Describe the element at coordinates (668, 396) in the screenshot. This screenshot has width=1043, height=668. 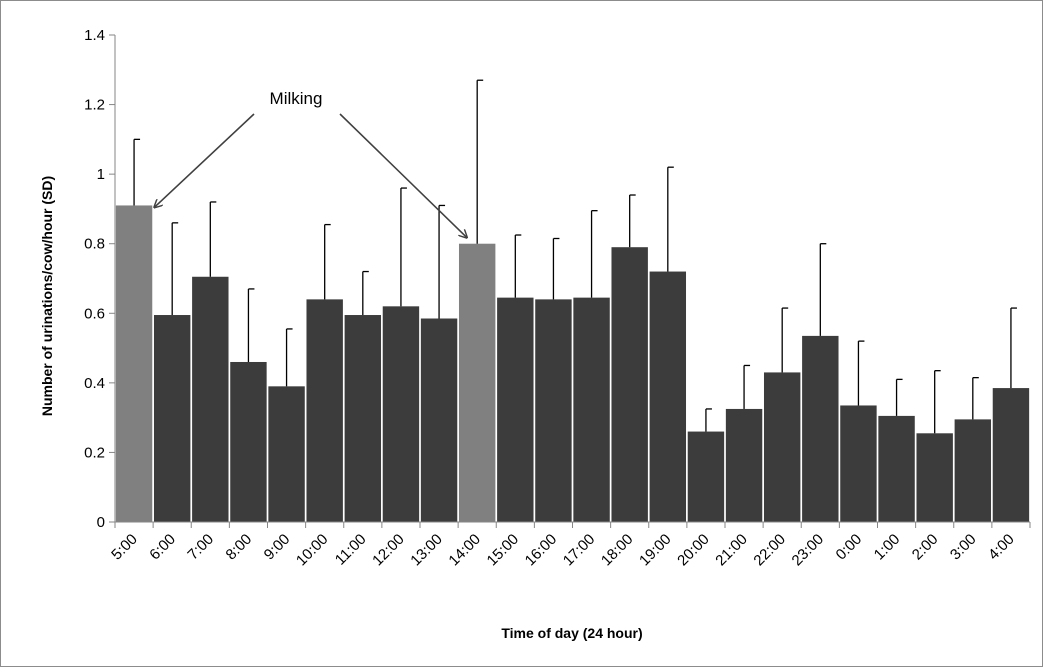
I see `bar-1900` at that location.